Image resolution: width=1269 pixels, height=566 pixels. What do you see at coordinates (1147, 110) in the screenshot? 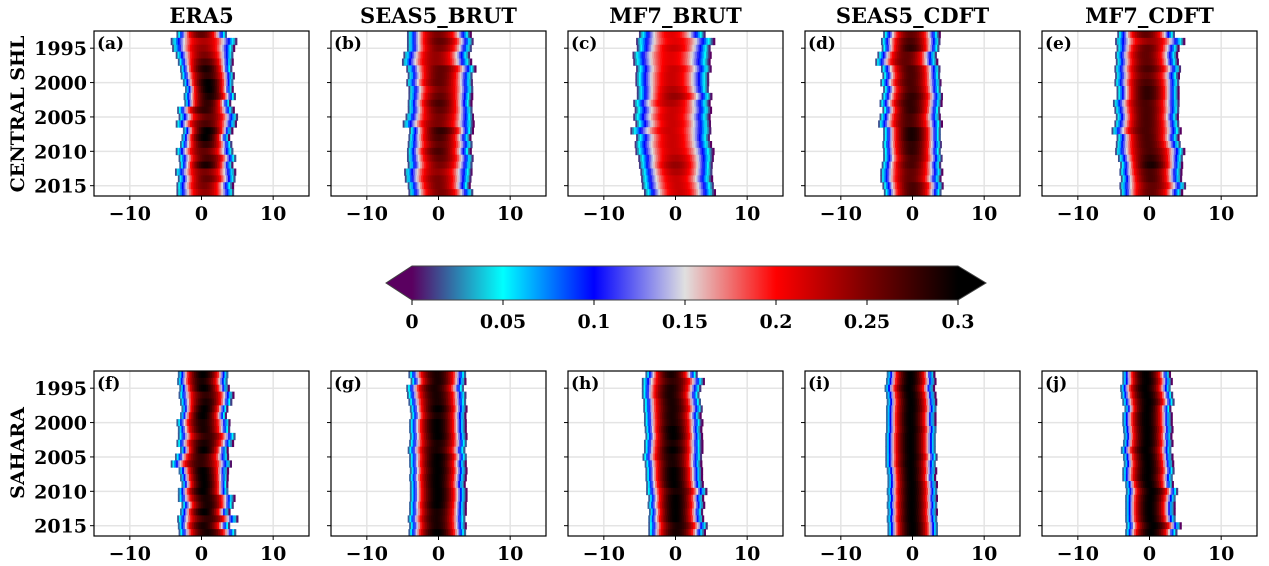
I see `heatmap-row` at bounding box center [1147, 110].